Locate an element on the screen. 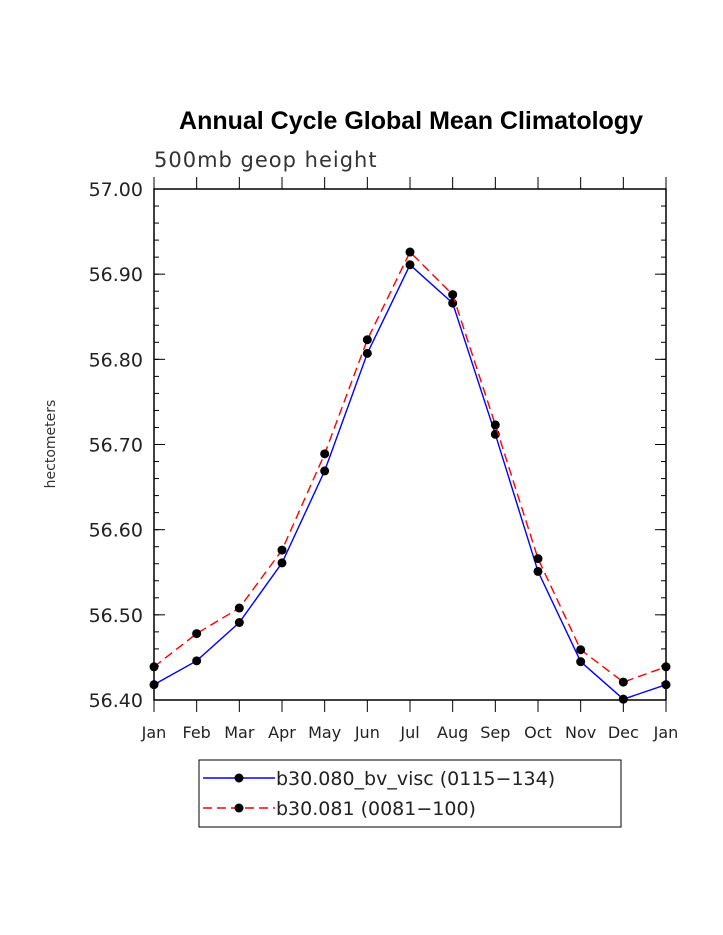  x-tick-label: Dec is located at coordinates (623, 732).